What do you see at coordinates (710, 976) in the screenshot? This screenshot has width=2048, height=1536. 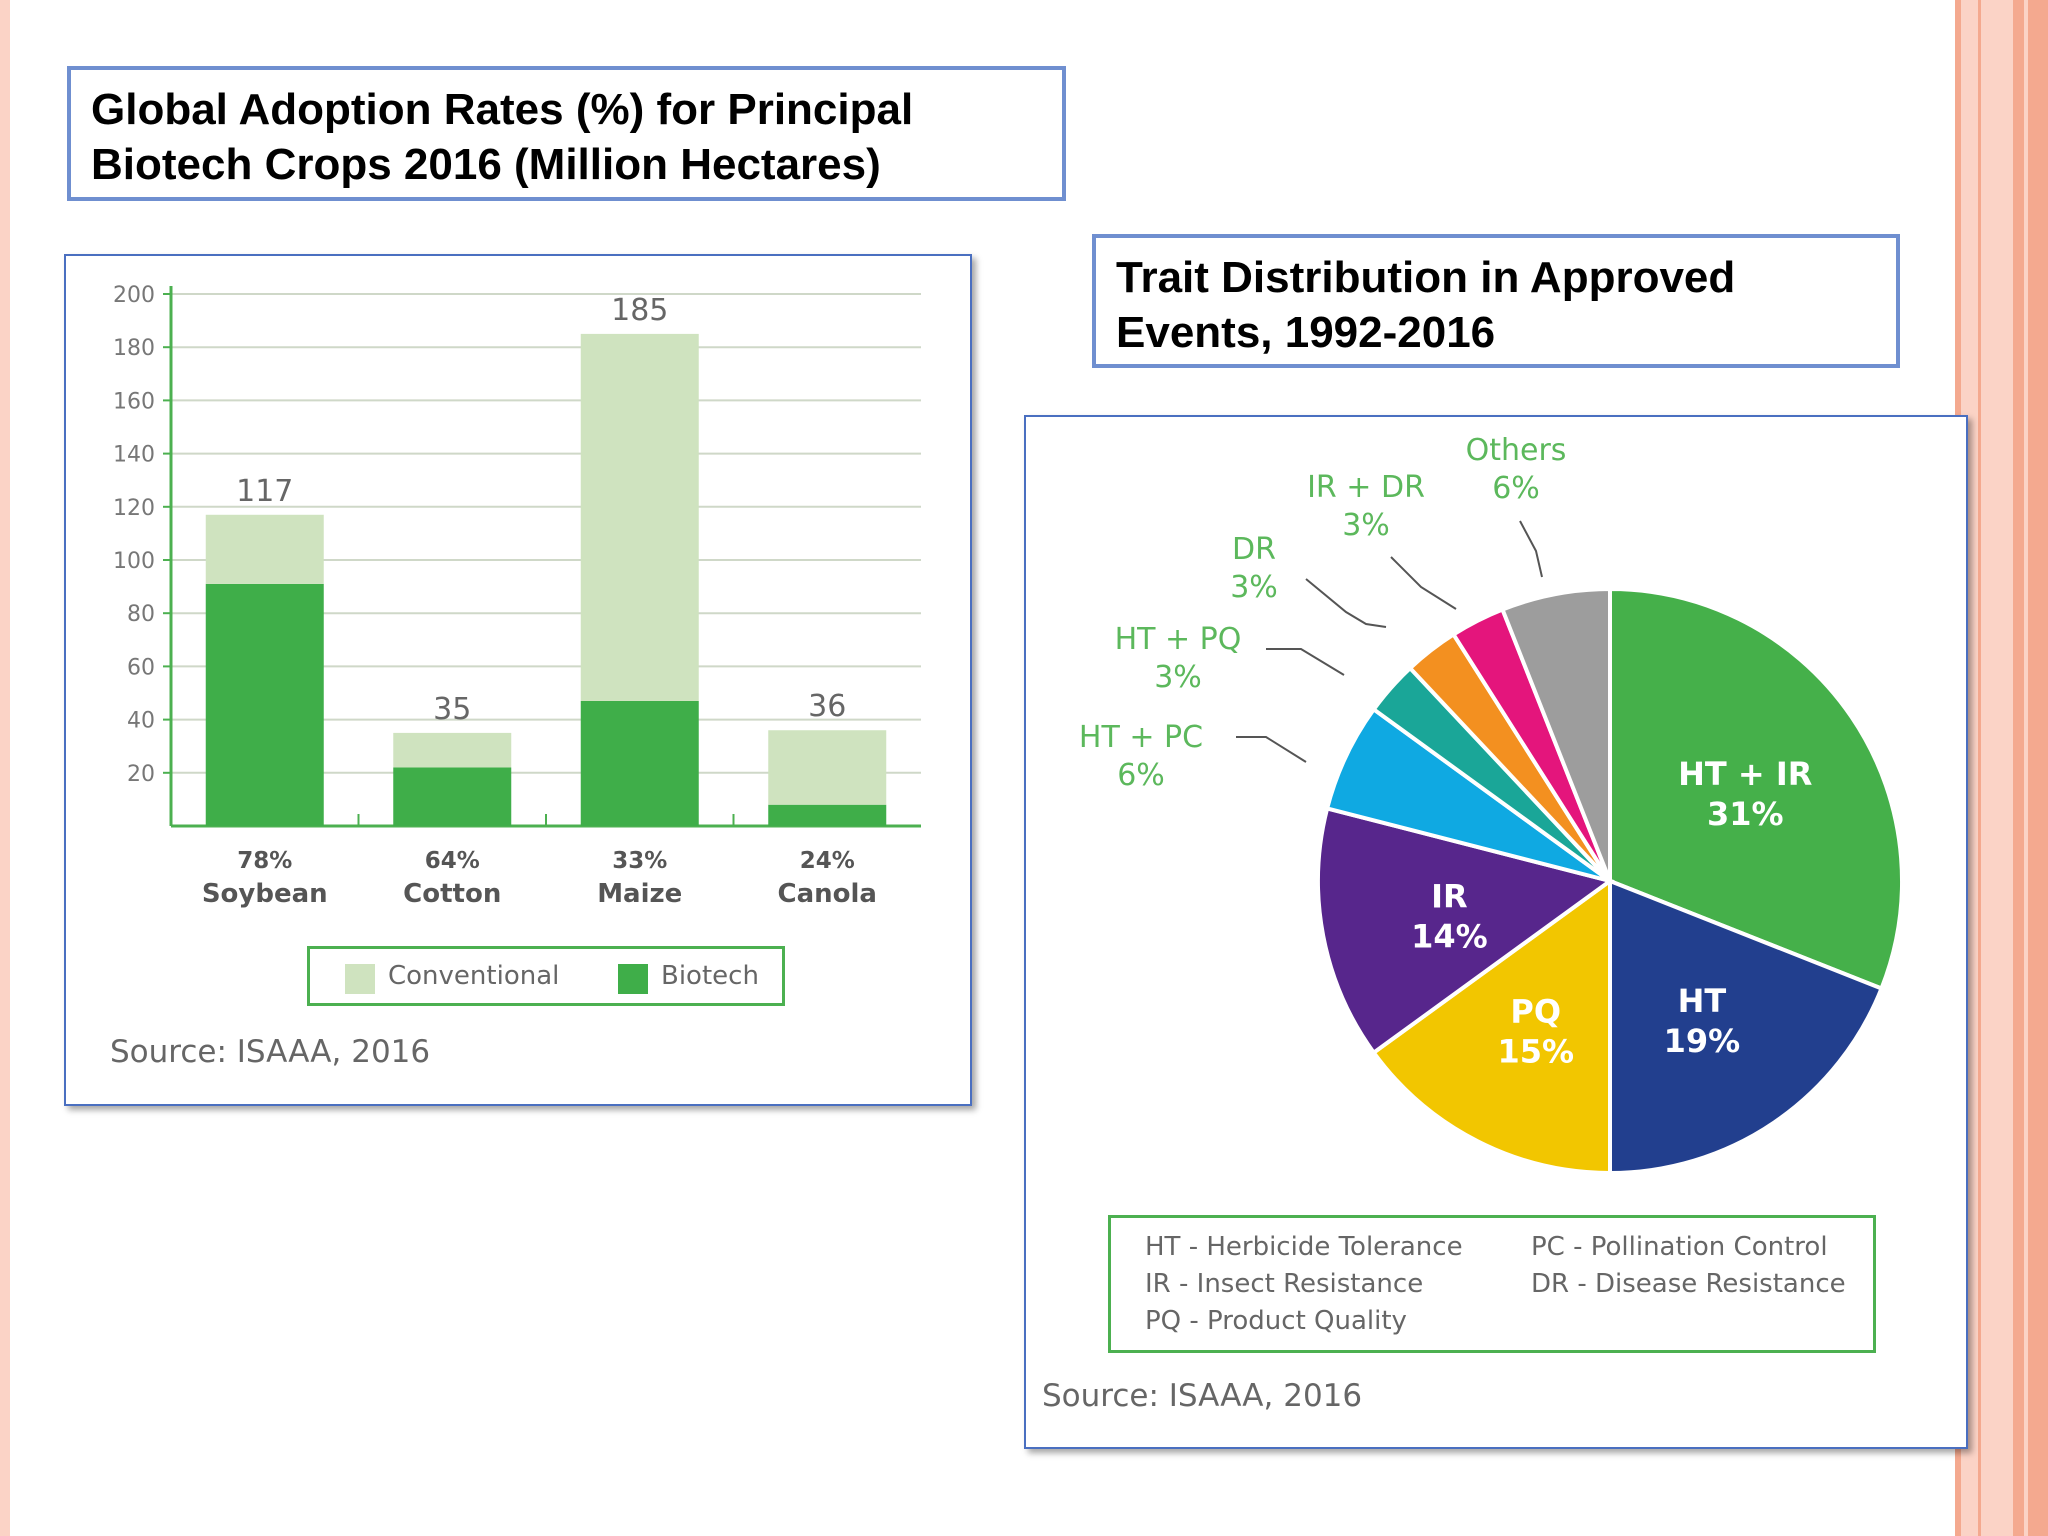 I see `legend-label-biotech: Biotech` at bounding box center [710, 976].